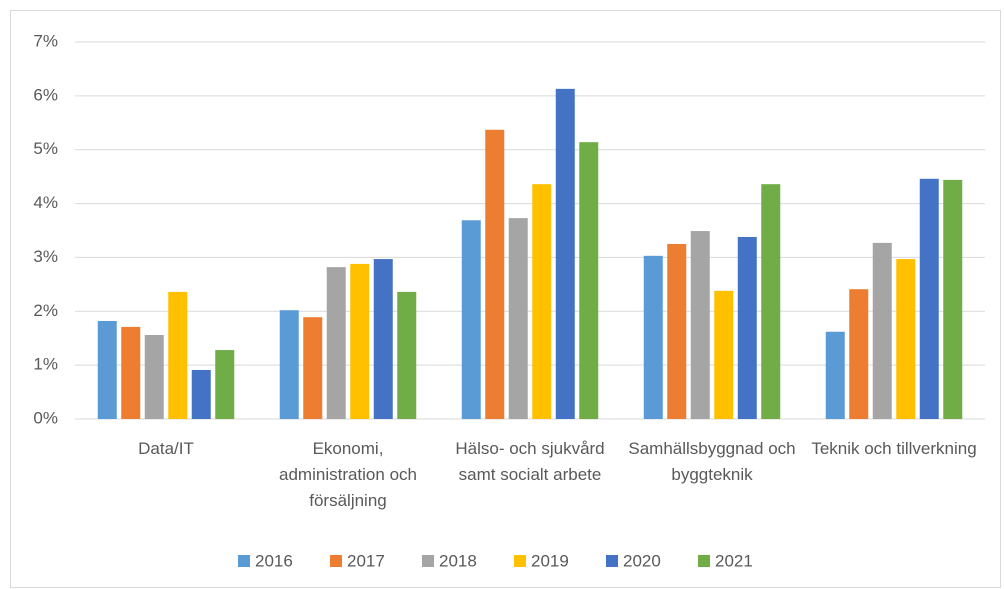 The width and height of the screenshot is (1004, 589). I want to click on y-tick-label: 3%, so click(45, 256).